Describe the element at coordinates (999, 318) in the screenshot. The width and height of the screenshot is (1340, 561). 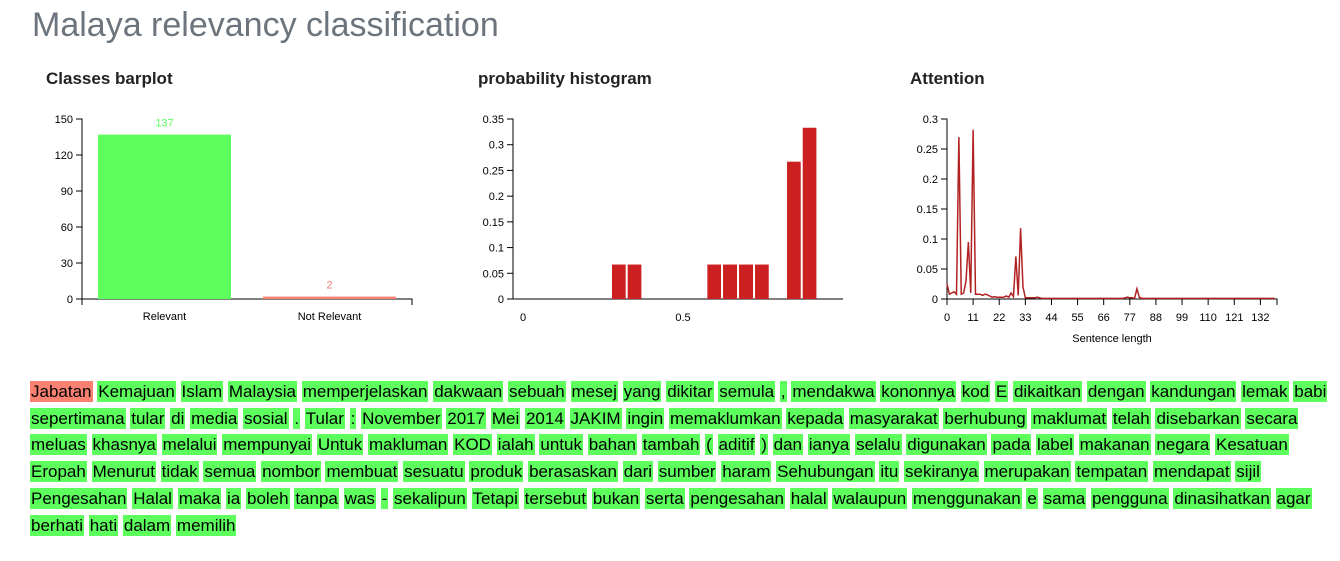
I see `x-tick-label: 22` at that location.